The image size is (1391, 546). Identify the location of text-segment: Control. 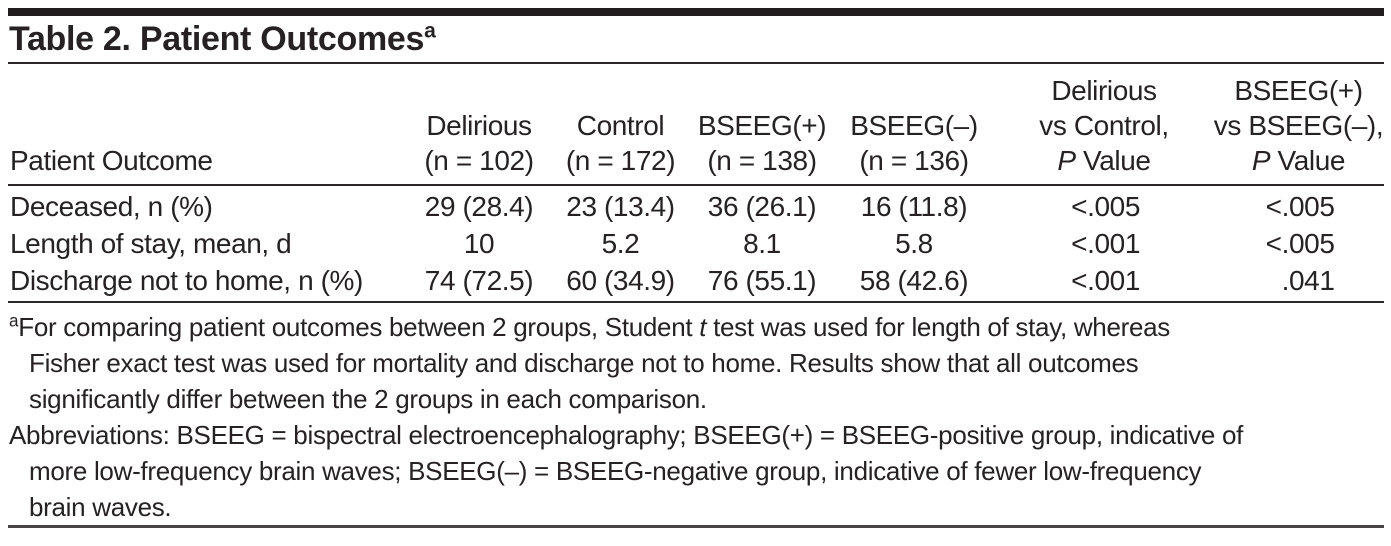
(620, 125).